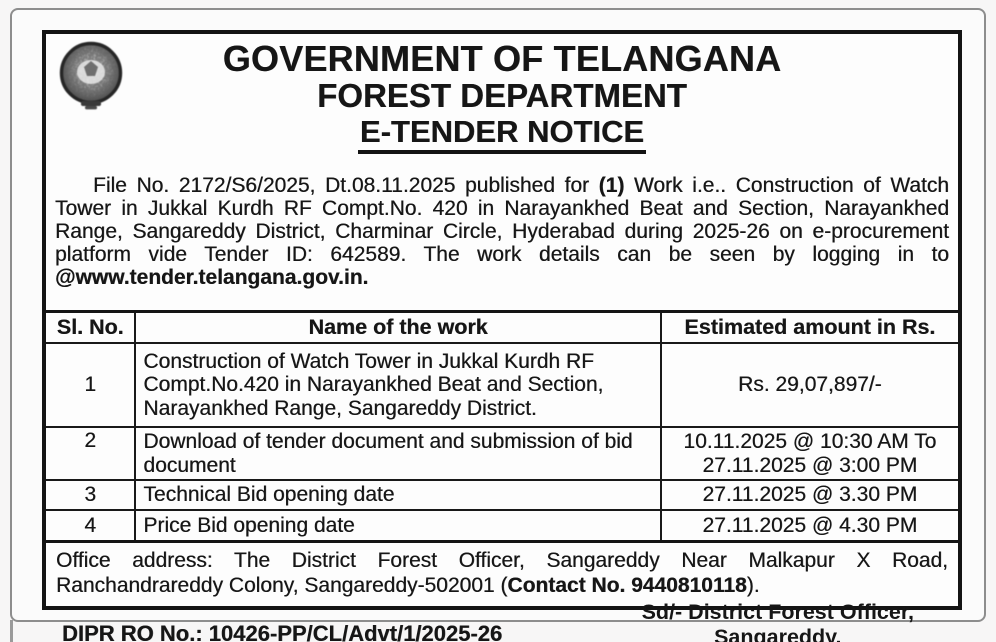  I want to click on title-etender-notice: E-TENDER NOTICE, so click(502, 134).